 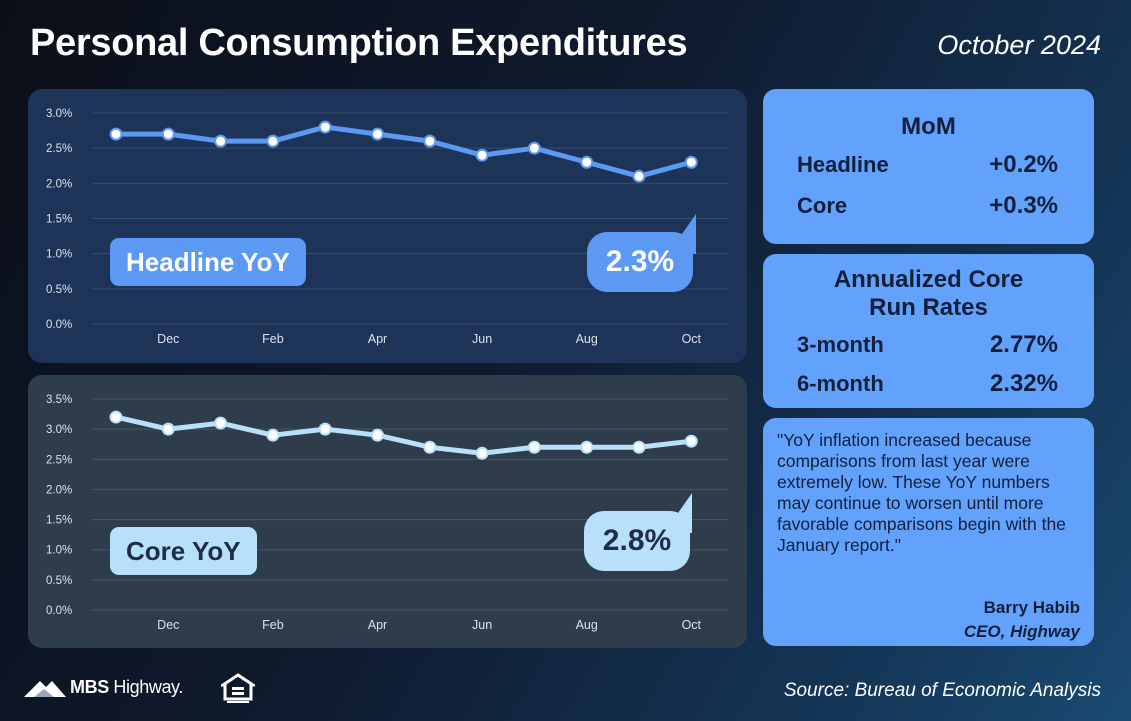 I want to click on headline-callout: 2.3%, so click(x=640, y=262).